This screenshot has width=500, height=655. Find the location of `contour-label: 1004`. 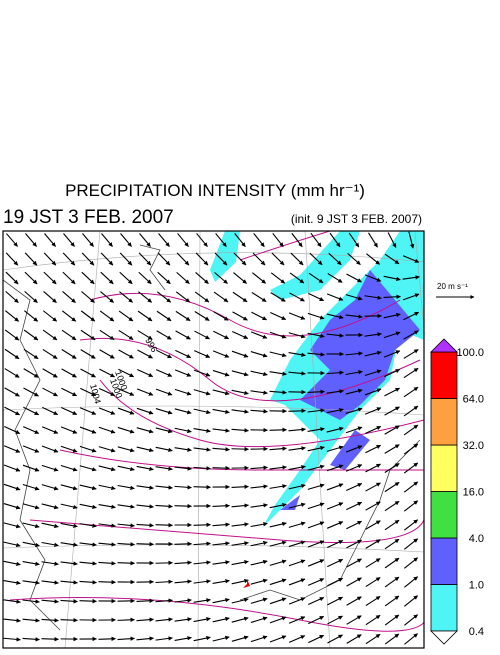

contour-label: 1004 is located at coordinates (95, 394).